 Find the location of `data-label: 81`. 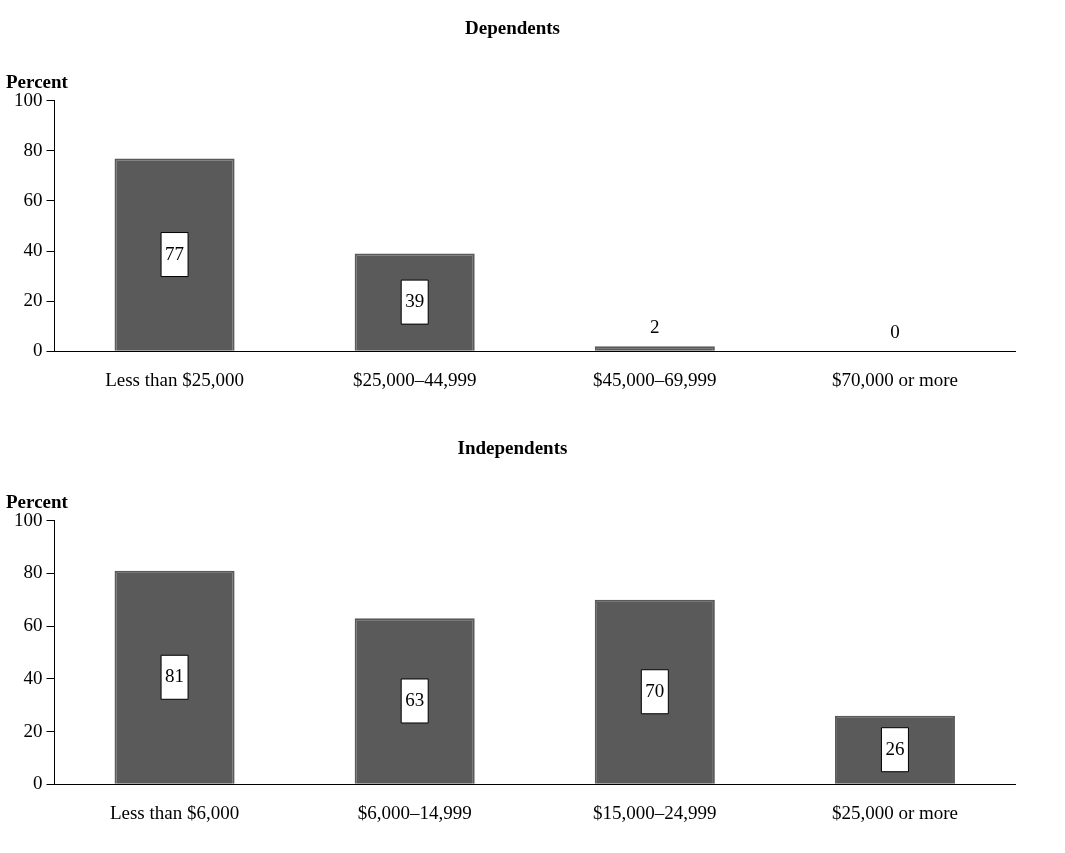

data-label: 81 is located at coordinates (175, 676).